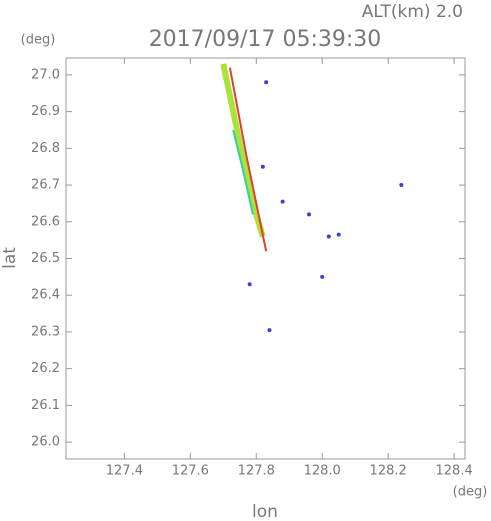  Describe the element at coordinates (45, 442) in the screenshot. I see `y-tick-label: 26.0` at that location.